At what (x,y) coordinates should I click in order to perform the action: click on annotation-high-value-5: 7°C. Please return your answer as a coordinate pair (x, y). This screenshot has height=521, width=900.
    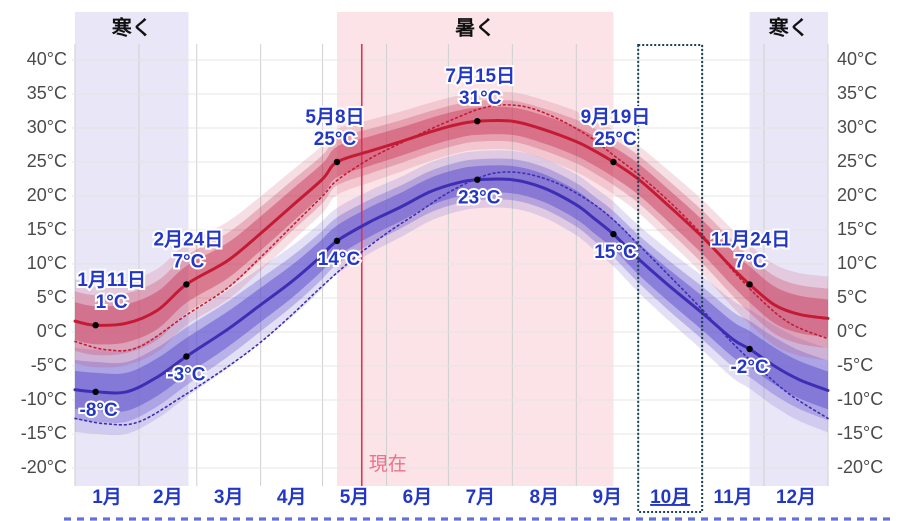
    Looking at the image, I should click on (751, 261).